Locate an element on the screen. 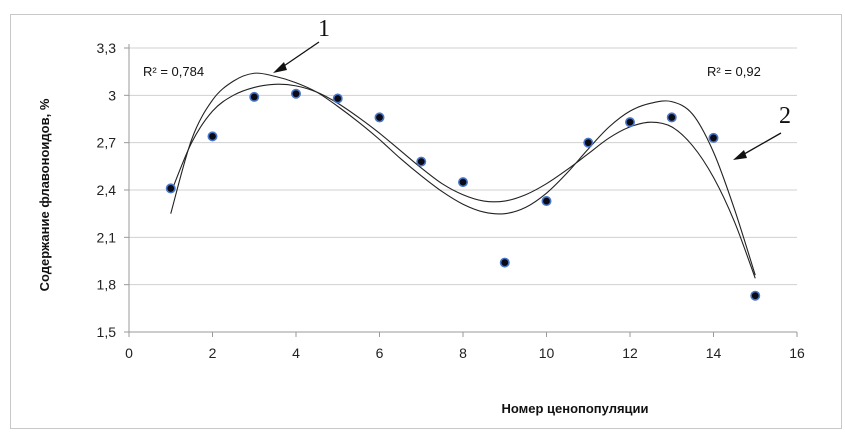 Image resolution: width=845 pixels, height=432 pixels. x-tick-label-2: 4 is located at coordinates (296, 353).